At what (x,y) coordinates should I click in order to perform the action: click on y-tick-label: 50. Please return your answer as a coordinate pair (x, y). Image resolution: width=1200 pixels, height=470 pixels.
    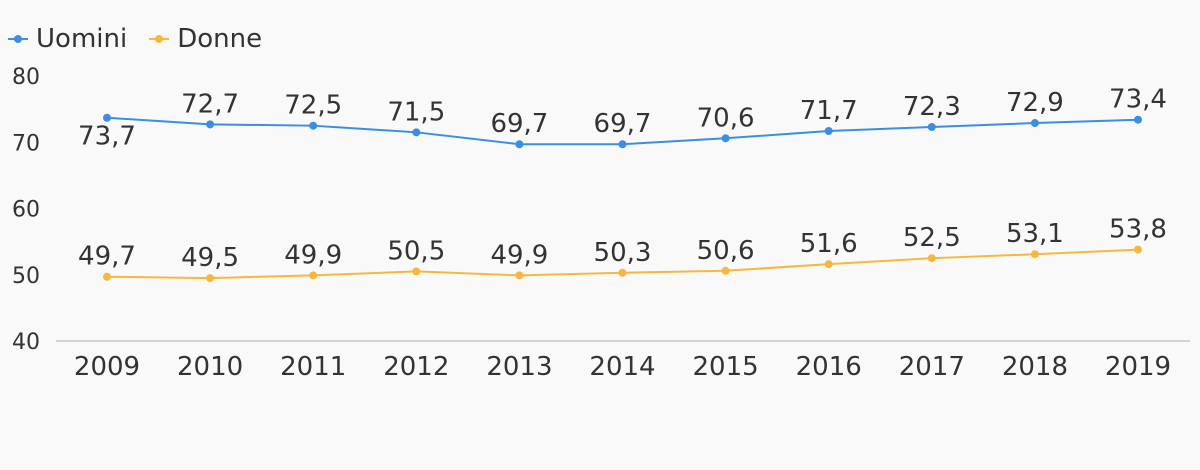
    Looking at the image, I should click on (26, 276).